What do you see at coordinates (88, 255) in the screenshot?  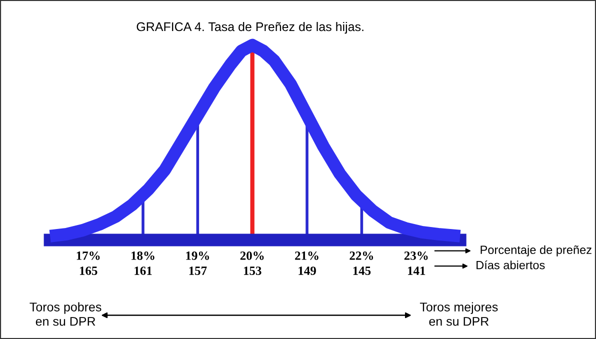 I see `x-tick-label: 17%` at bounding box center [88, 255].